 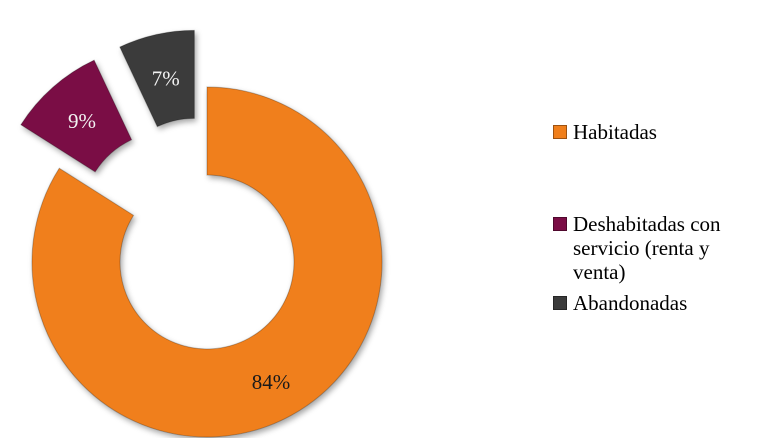 I want to click on legend-item-habitadas: Habitadas, so click(x=655, y=132).